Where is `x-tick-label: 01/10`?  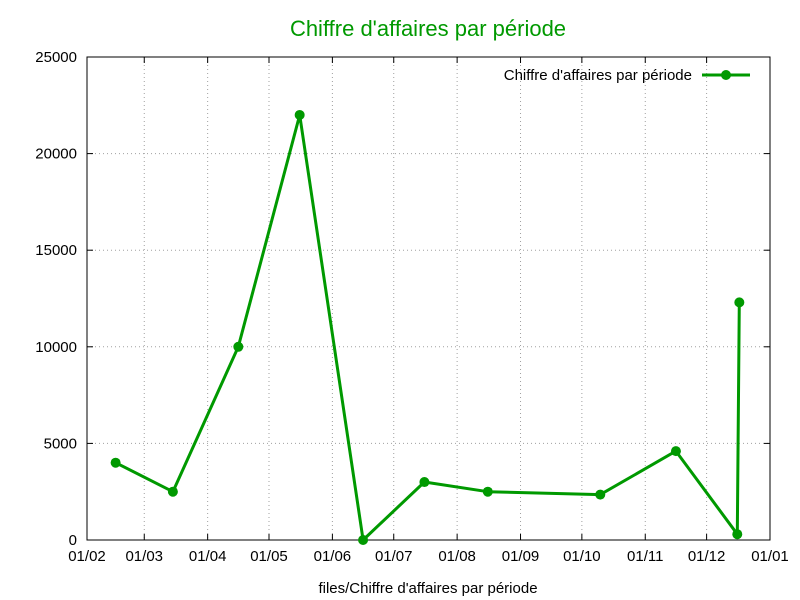 x-tick-label: 01/10 is located at coordinates (582, 556).